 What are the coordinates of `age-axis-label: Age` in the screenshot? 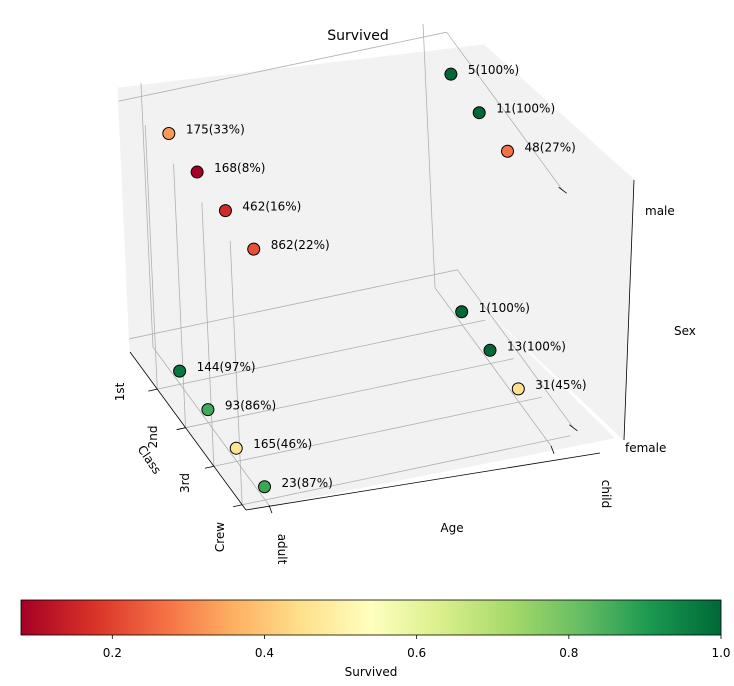 It's located at (451, 528).